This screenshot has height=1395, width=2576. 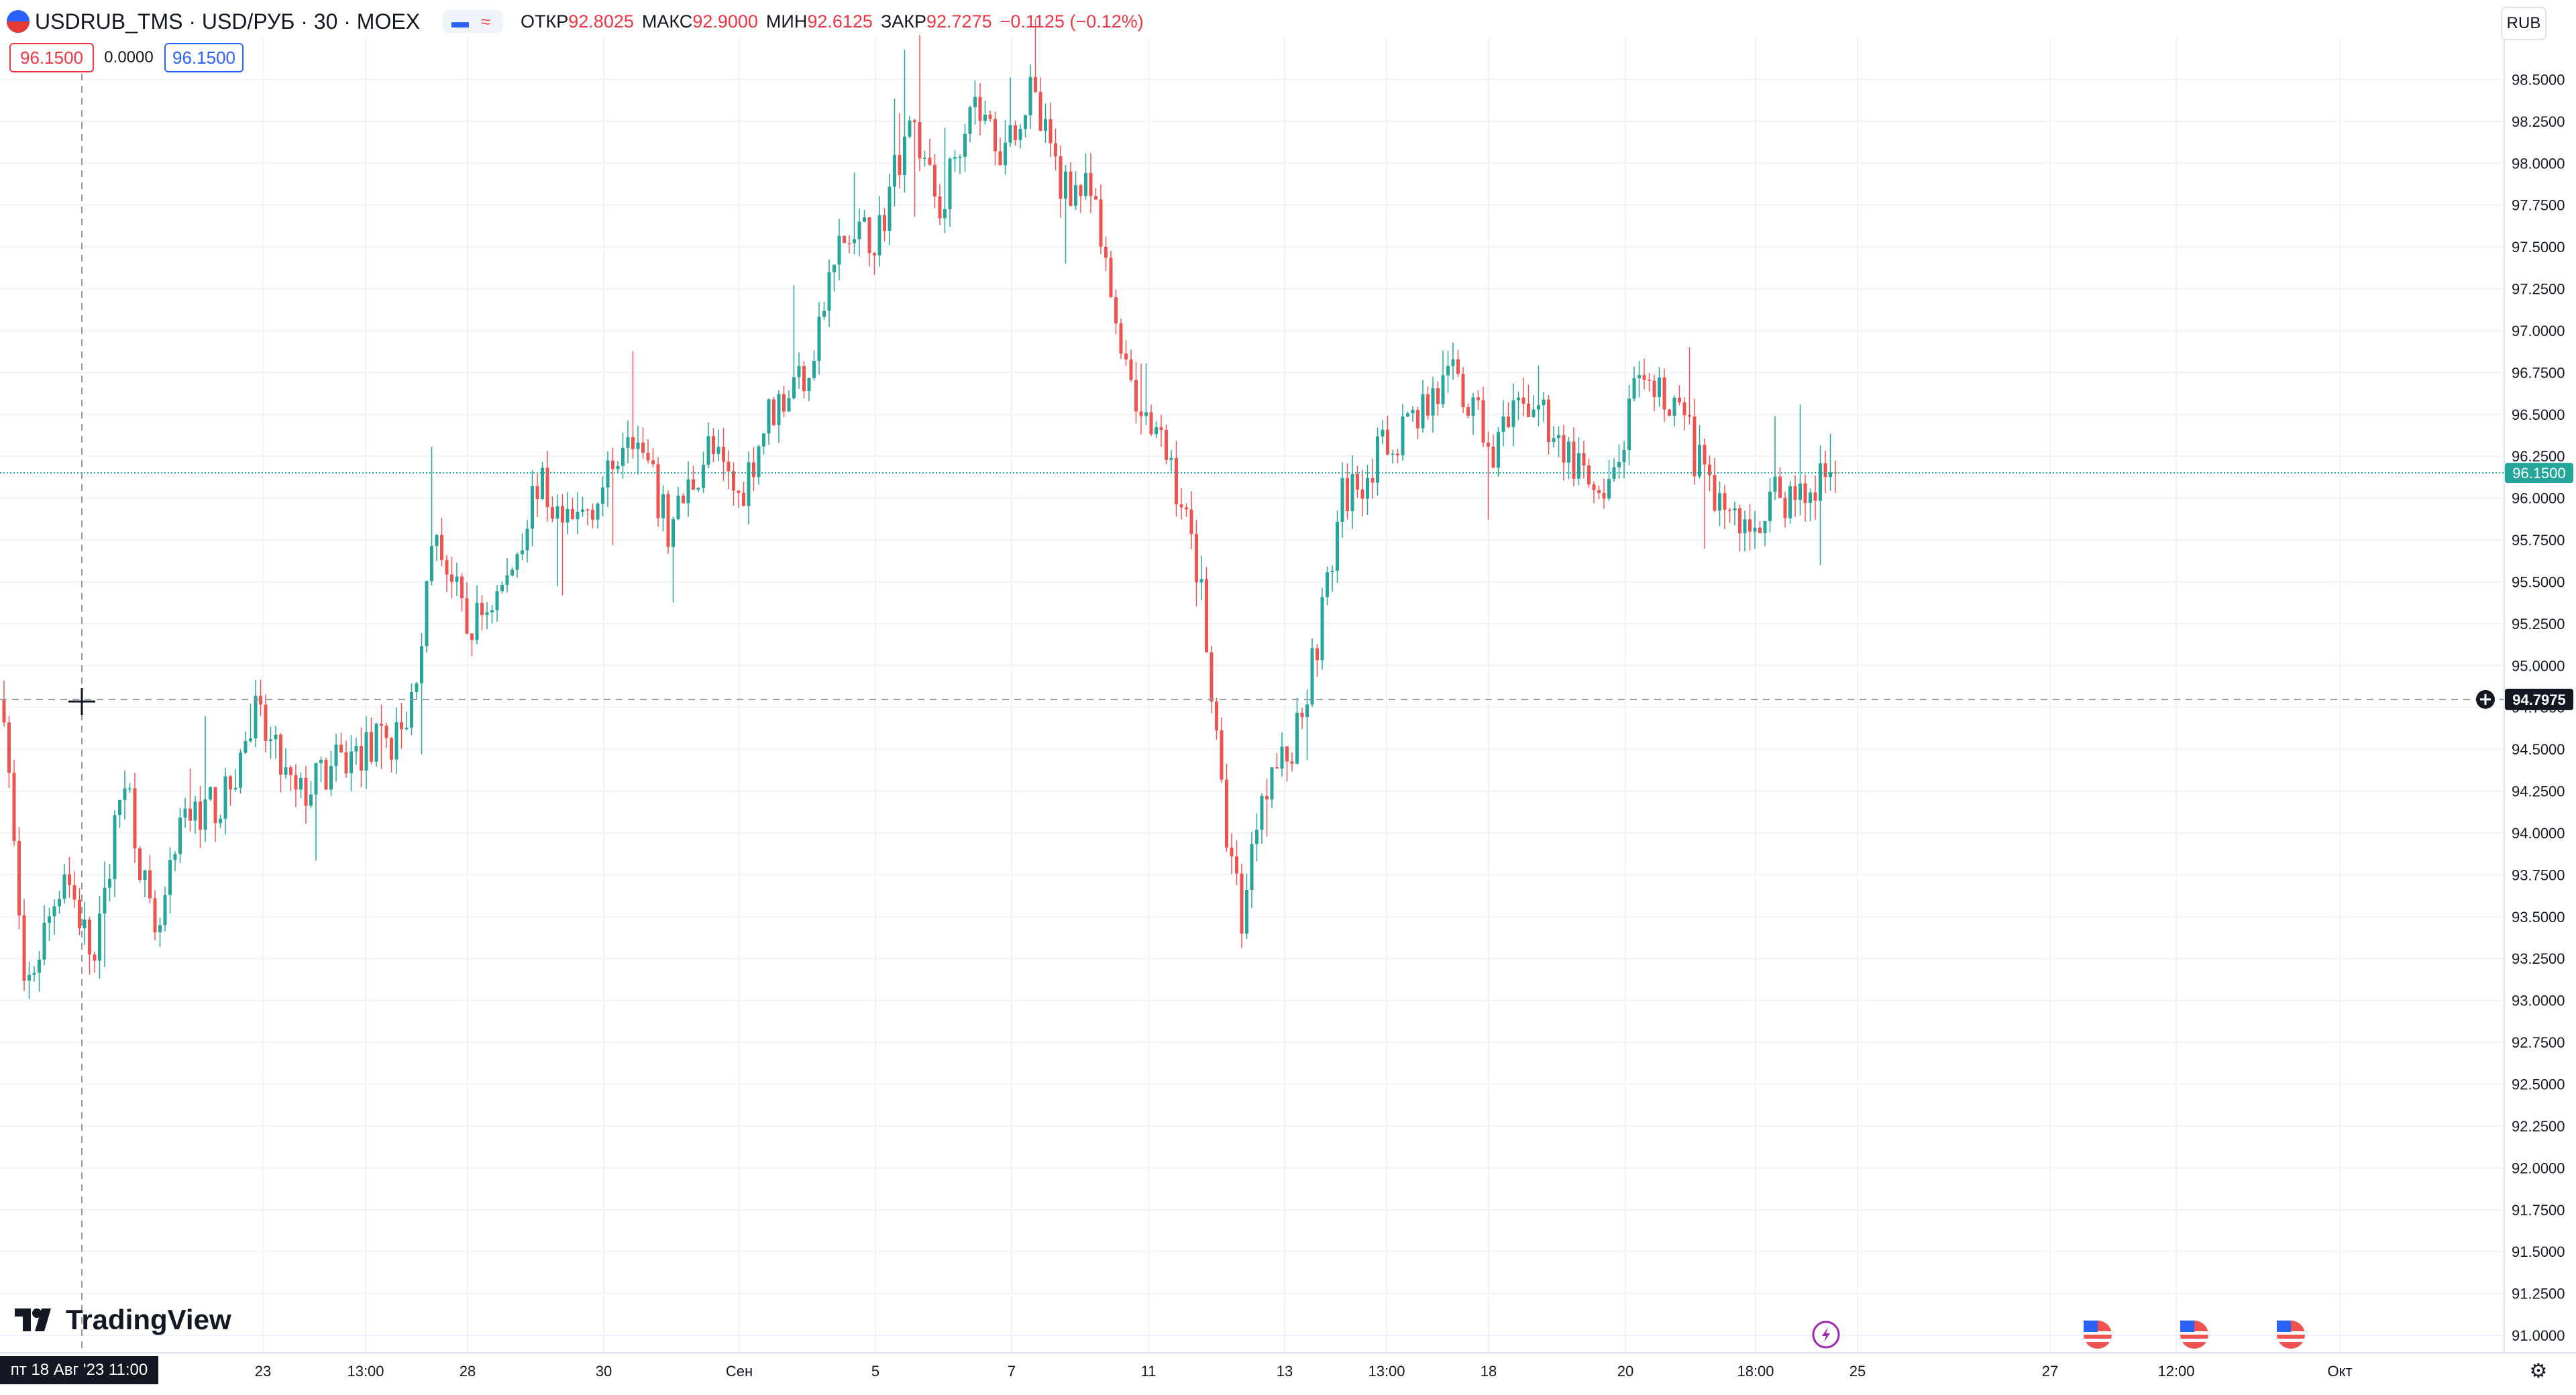 I want to click on symbol-title: USDRUB_TMS · USD/РУБ · 30 · MOEX, so click(x=228, y=21).